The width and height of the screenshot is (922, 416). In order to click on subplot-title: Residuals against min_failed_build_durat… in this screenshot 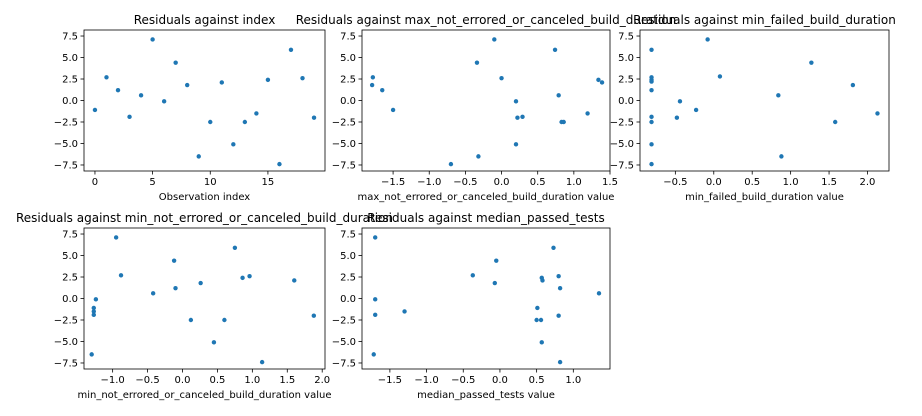, I will do `click(764, 20)`.